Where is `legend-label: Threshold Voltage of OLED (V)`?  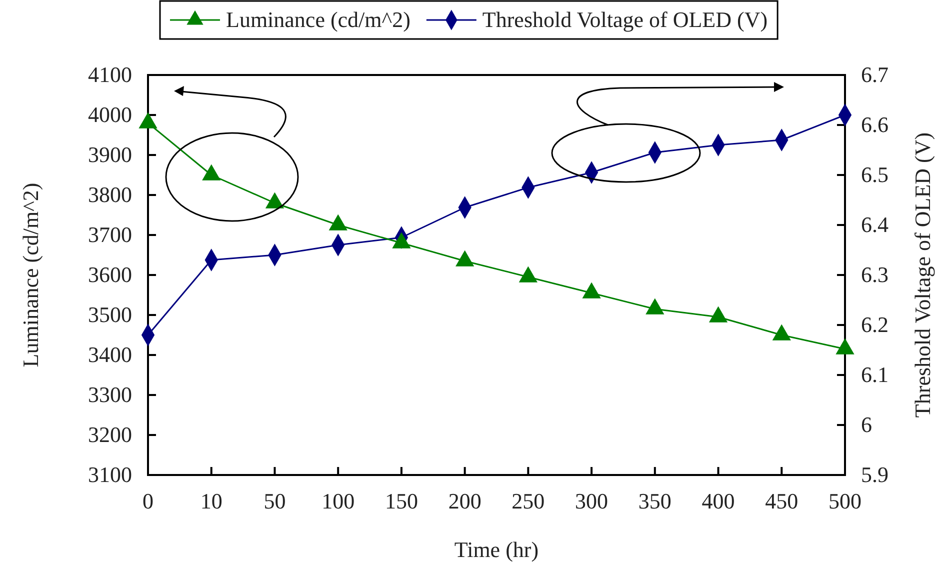 legend-label: Threshold Voltage of OLED (V) is located at coordinates (625, 19).